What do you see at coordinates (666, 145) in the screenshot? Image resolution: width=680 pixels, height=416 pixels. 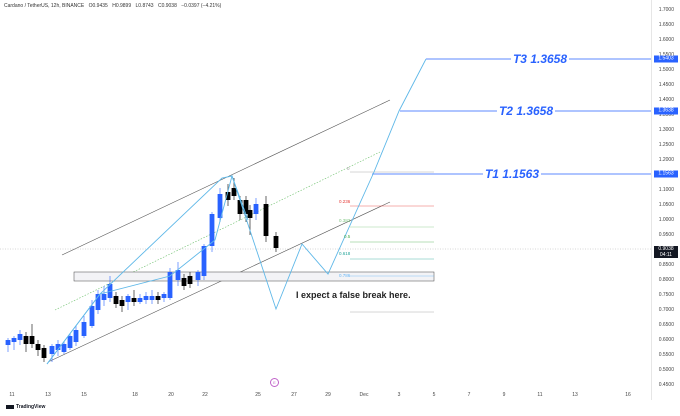 I see `price-tick: 1.2500` at bounding box center [666, 145].